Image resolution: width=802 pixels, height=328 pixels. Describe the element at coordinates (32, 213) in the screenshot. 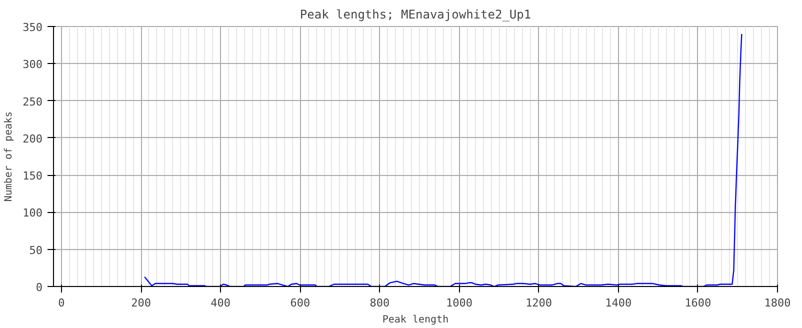

I see `y-tick-label: 100` at that location.